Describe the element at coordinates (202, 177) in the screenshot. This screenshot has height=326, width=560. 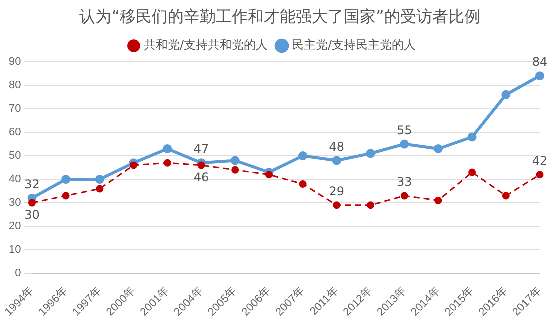
I see `data-label: 46` at that location.